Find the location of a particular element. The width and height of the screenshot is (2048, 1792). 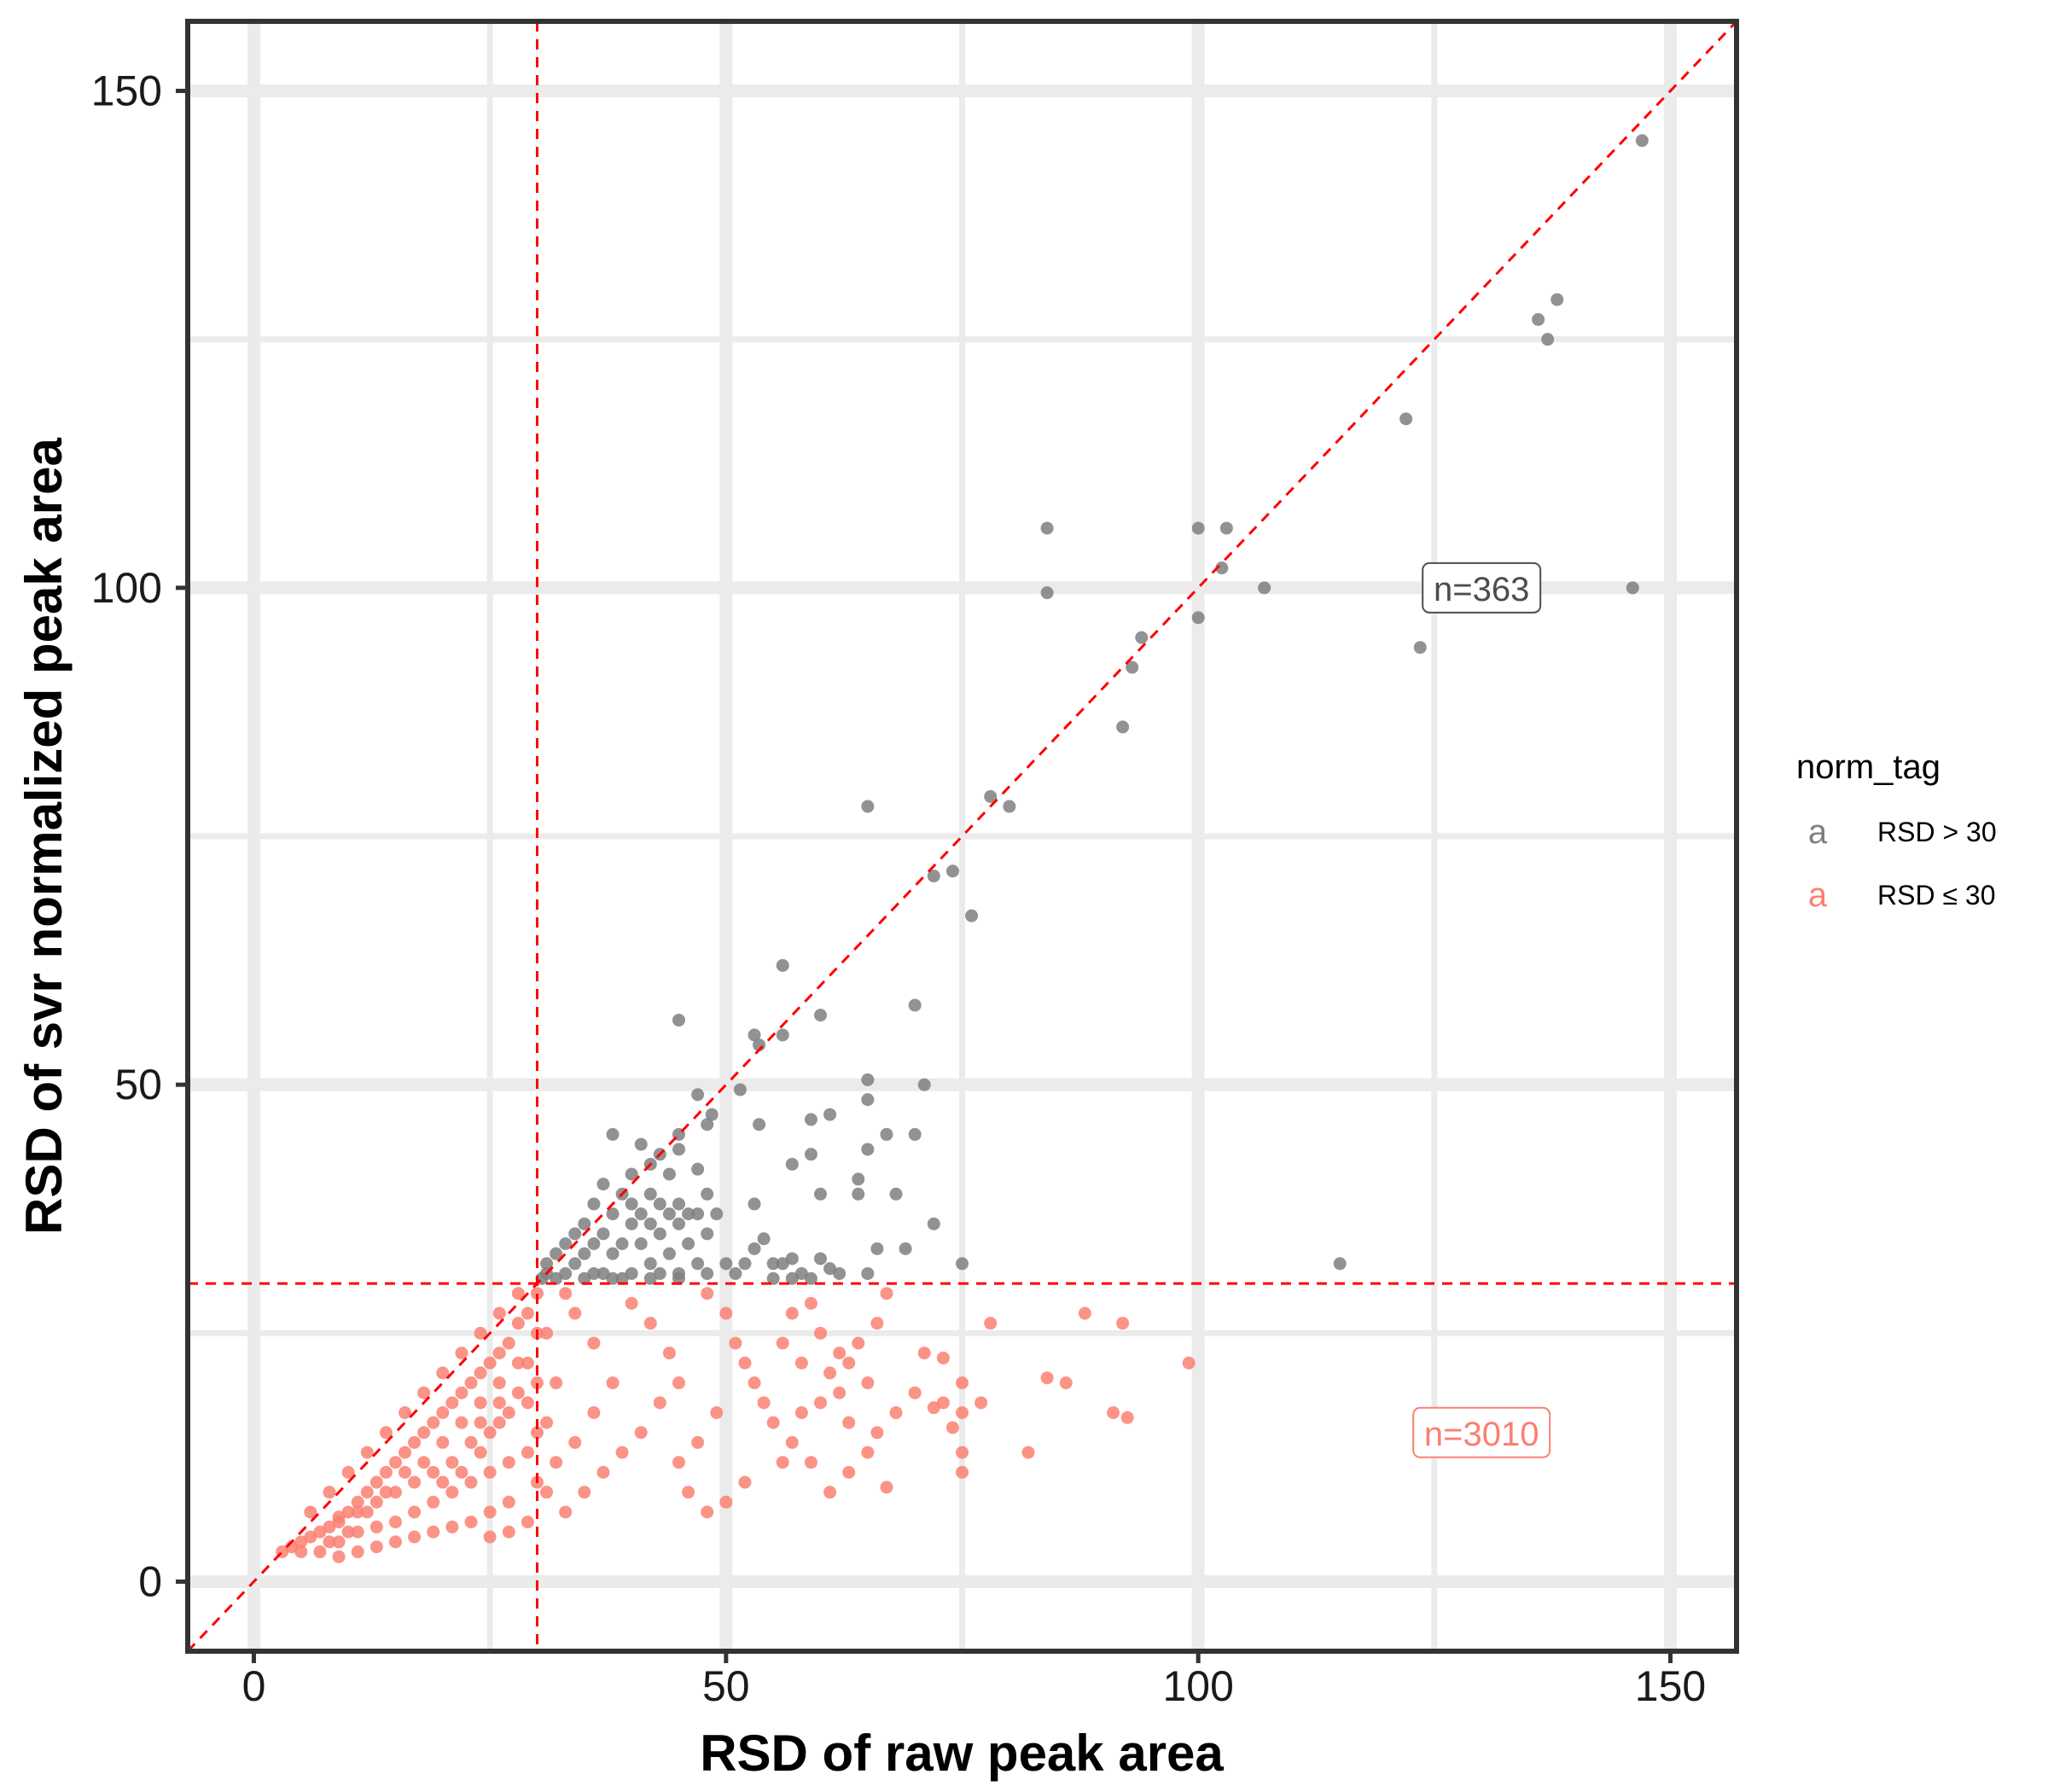

x-tick-label: 100 is located at coordinates (1197, 1686).